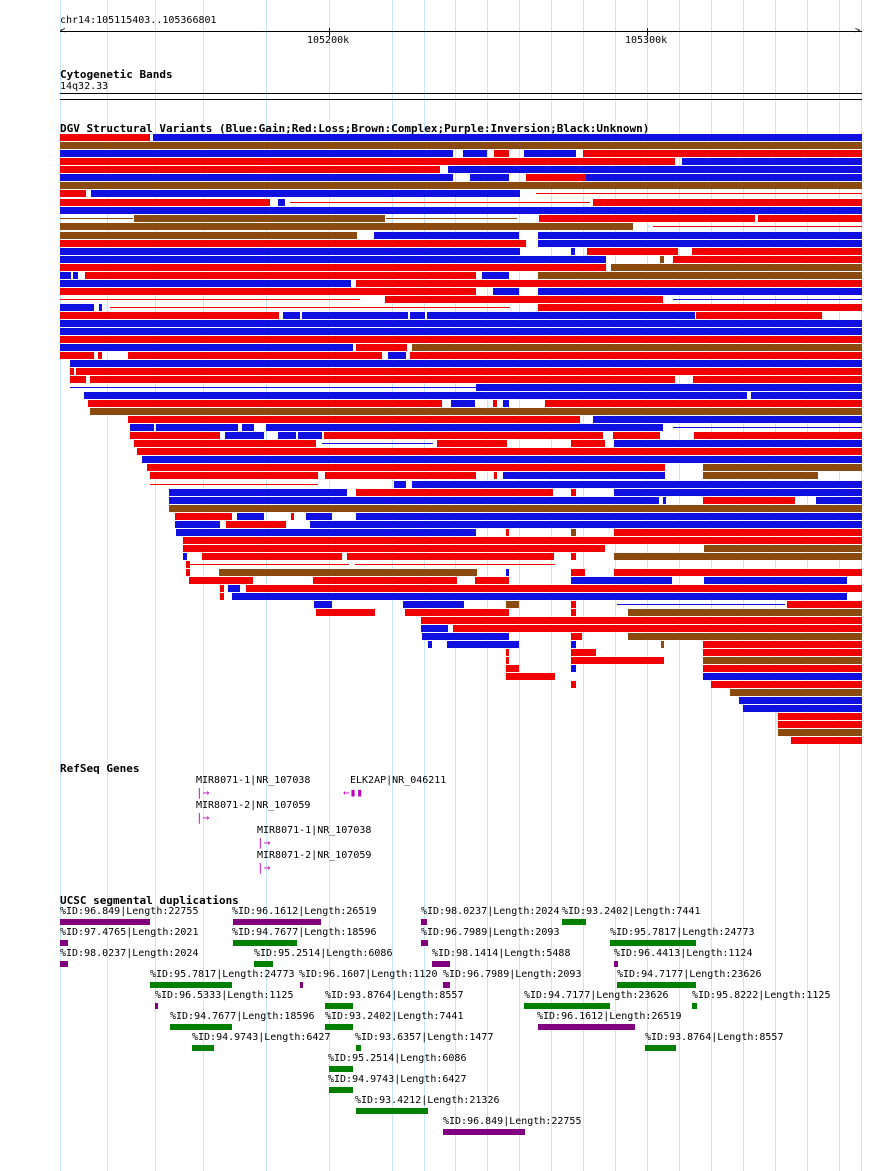 The width and height of the screenshot is (890, 1171). Describe the element at coordinates (242, 1016) in the screenshot. I see `segdup-label: %ID:94.7677|Length:18596` at that location.